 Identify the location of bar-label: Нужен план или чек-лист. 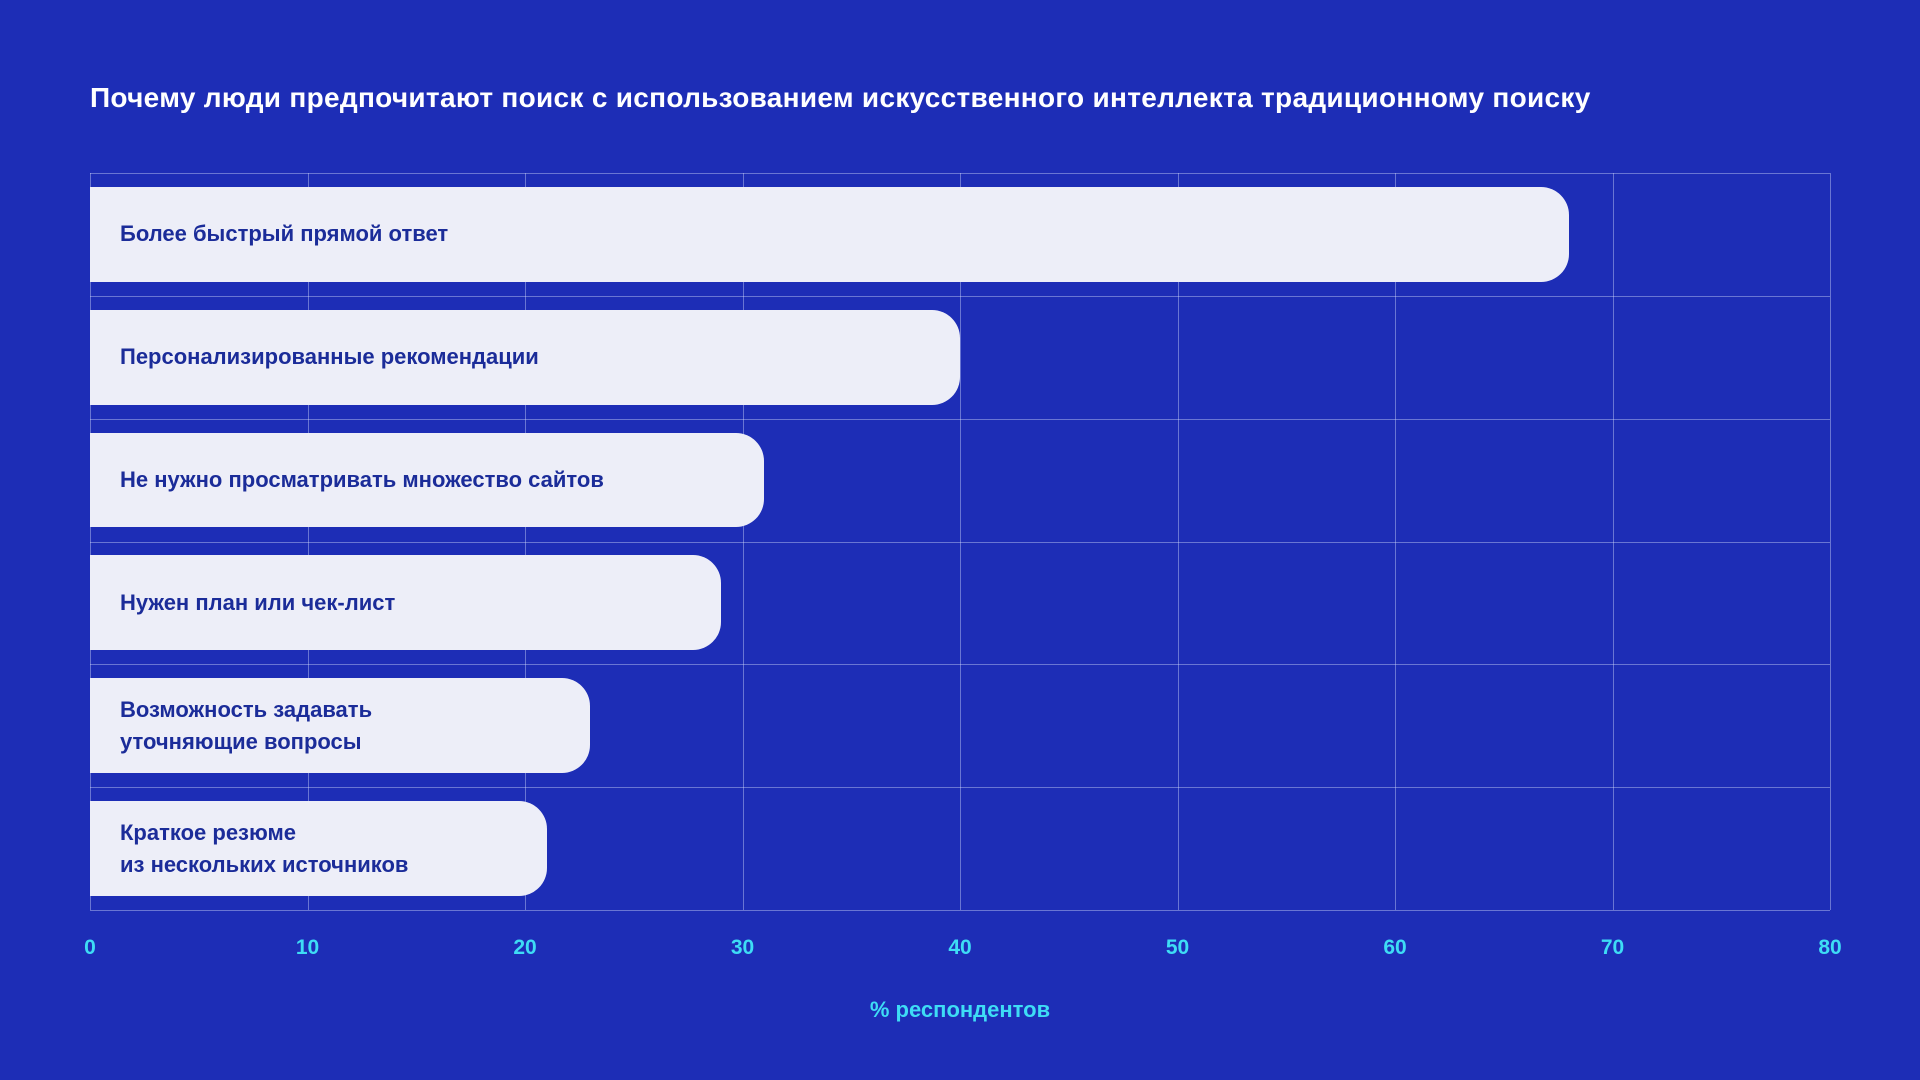
(258, 602).